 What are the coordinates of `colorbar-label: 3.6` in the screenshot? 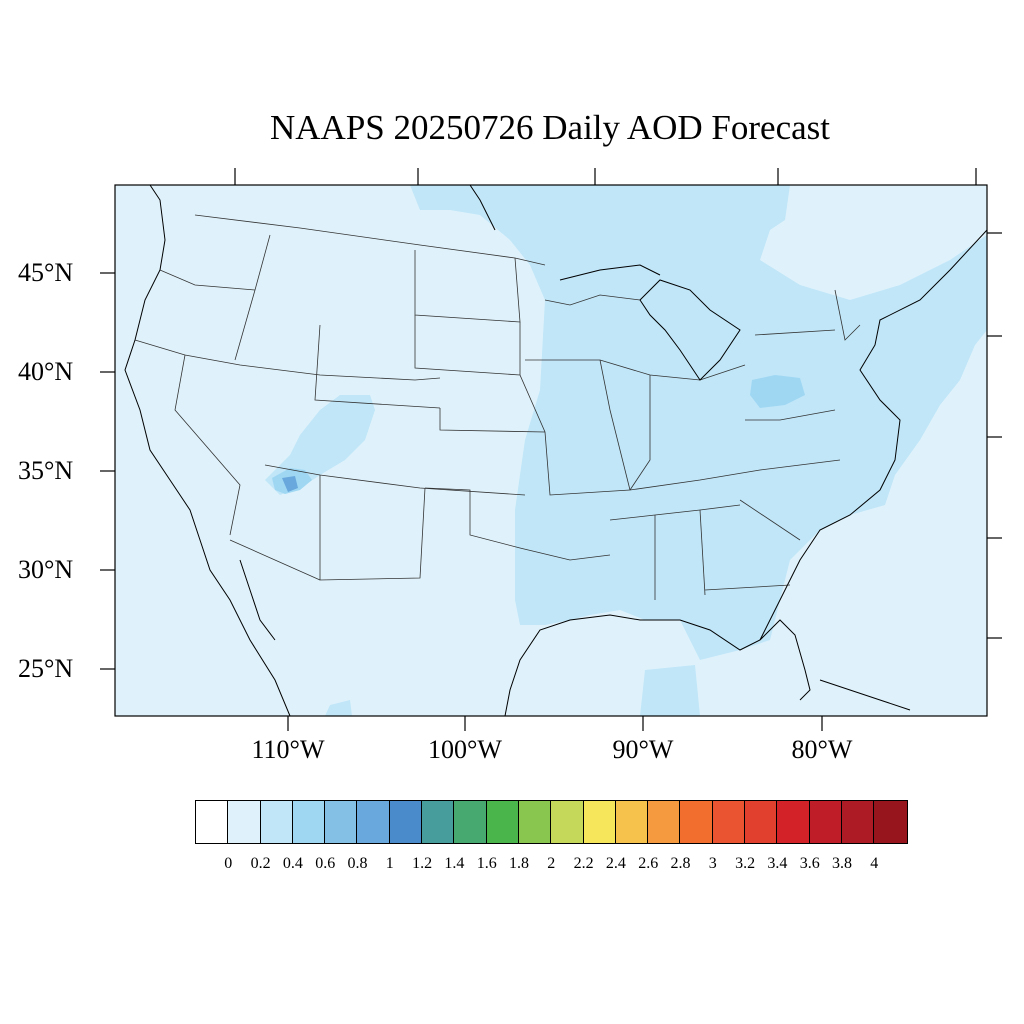 It's located at (809, 863).